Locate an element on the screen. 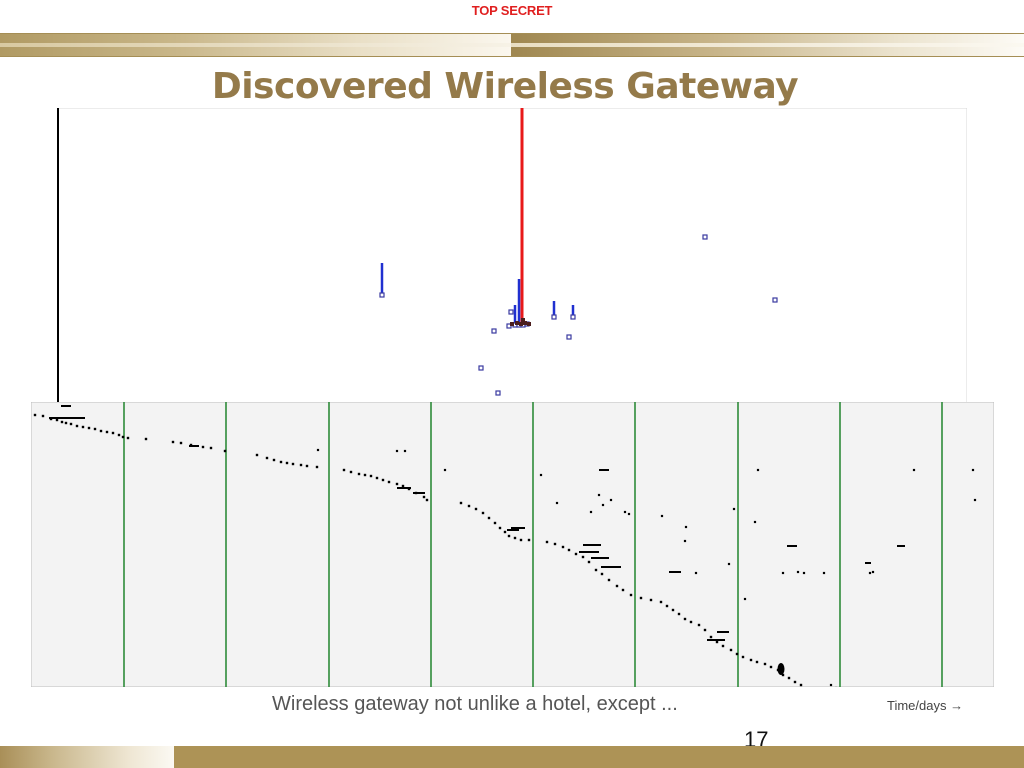 This screenshot has height=768, width=1024. footer-bar-right is located at coordinates (599, 757).